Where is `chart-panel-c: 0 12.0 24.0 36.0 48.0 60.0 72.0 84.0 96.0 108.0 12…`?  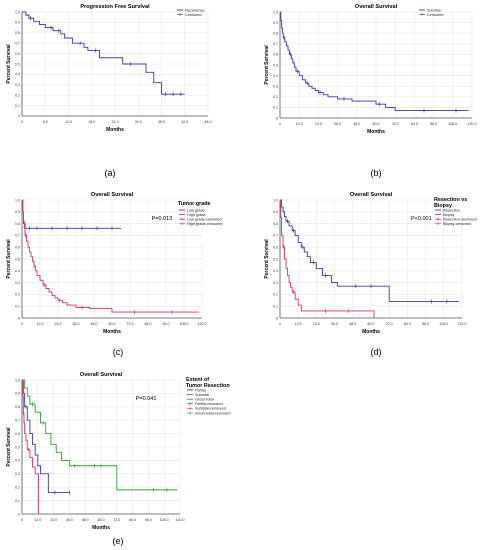
chart-panel-c: 0 12.0 24.0 36.0 48.0 60.0 72.0 84.0 96.0 108.0 12… is located at coordinates (114, 274).